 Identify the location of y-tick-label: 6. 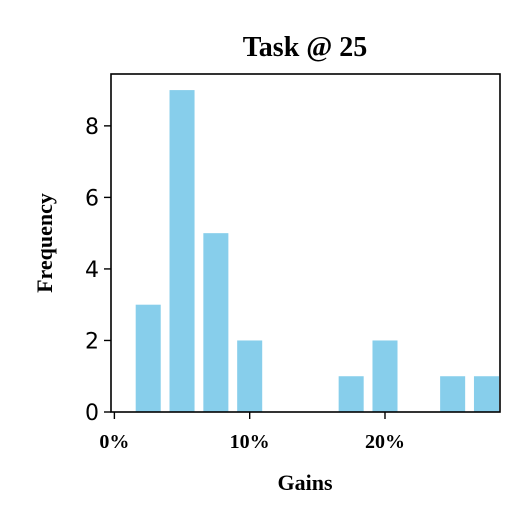
(92, 198).